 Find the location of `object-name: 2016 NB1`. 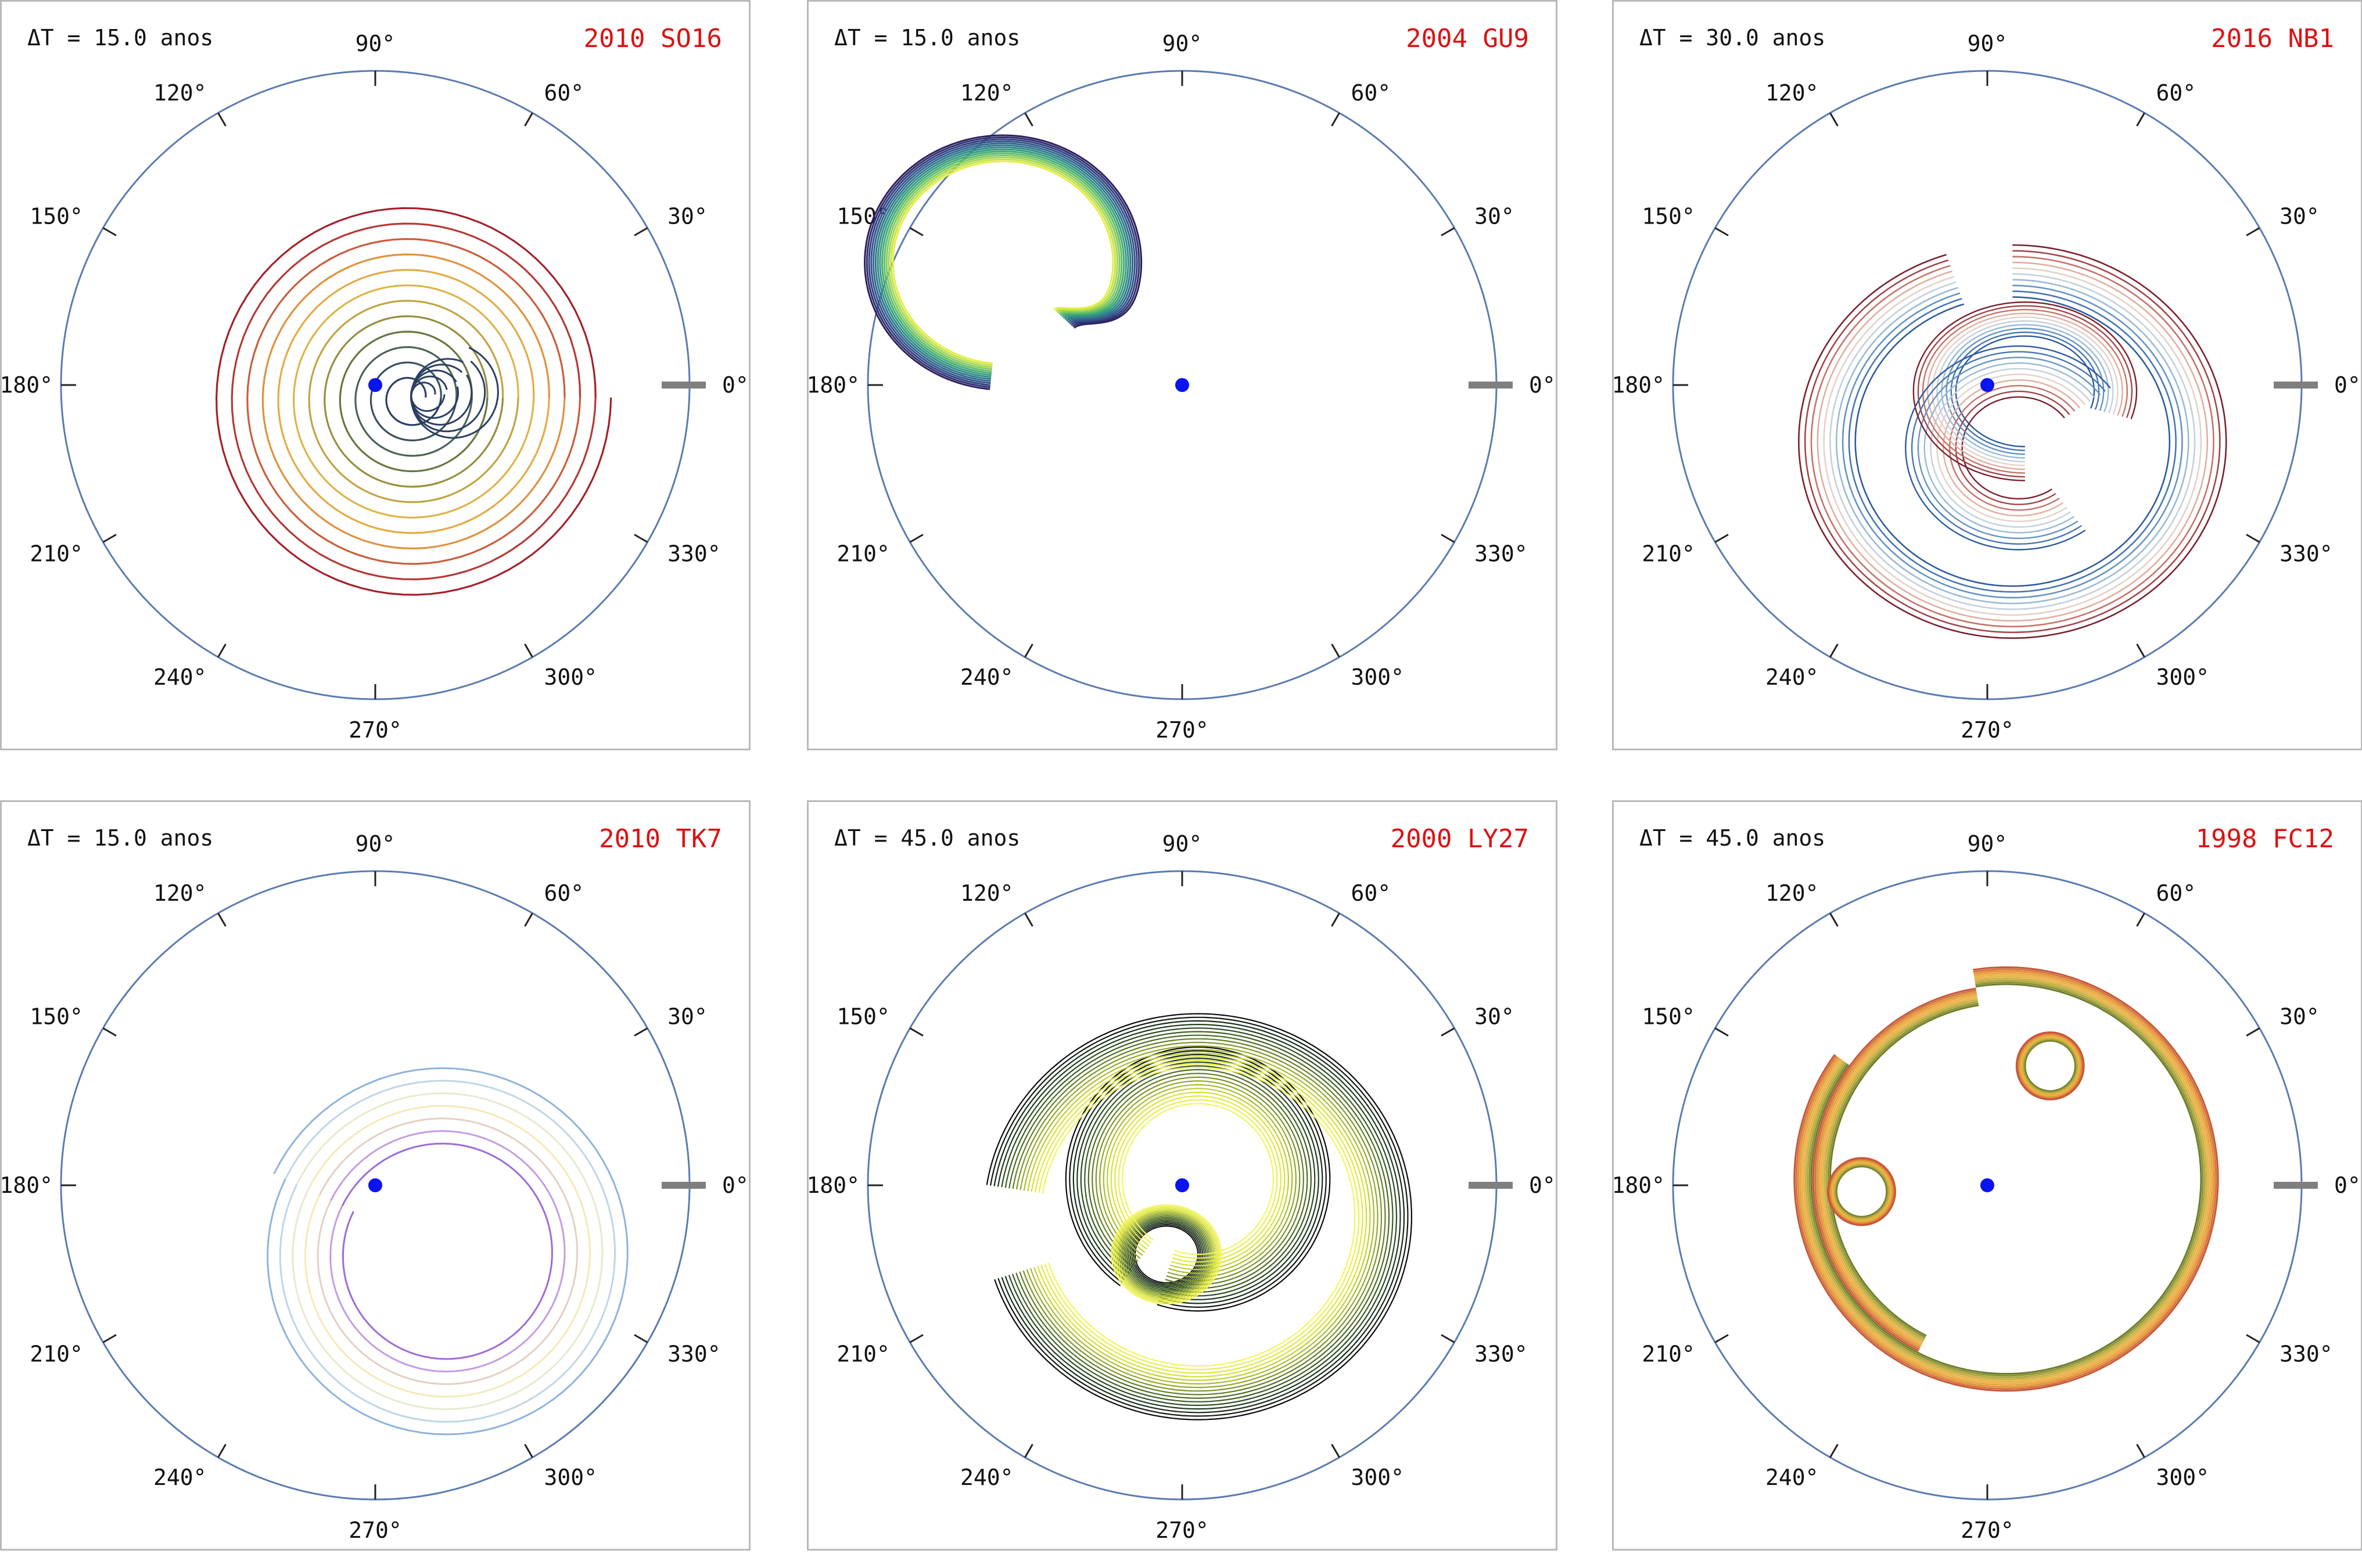

object-name: 2016 NB1 is located at coordinates (2272, 39).